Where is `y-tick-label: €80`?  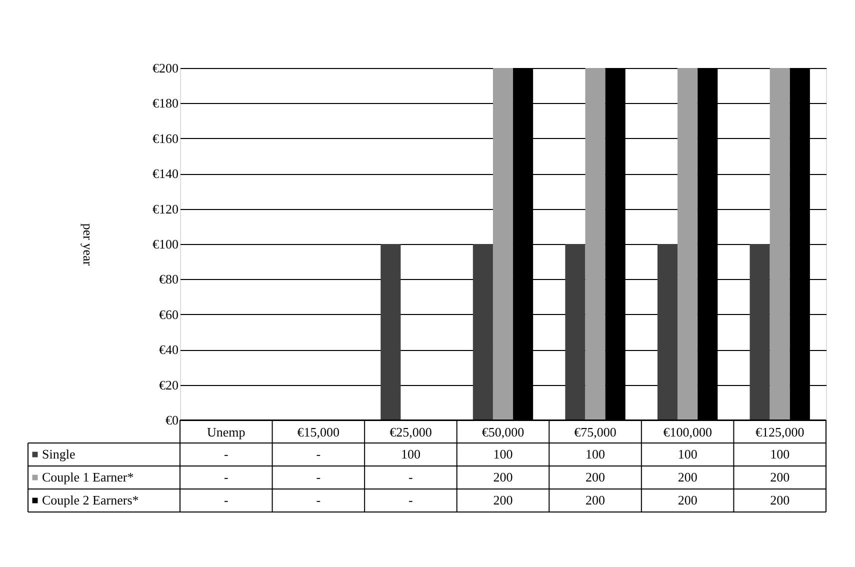
y-tick-label: €80 is located at coordinates (168, 279).